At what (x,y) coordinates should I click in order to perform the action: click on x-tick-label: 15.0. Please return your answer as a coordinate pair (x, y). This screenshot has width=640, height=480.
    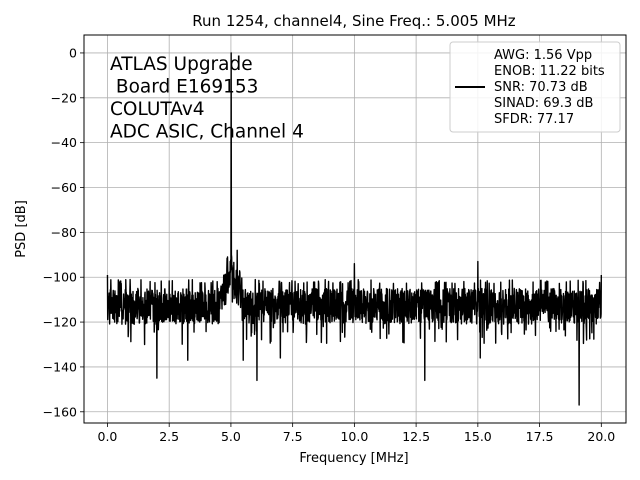
    Looking at the image, I should click on (478, 436).